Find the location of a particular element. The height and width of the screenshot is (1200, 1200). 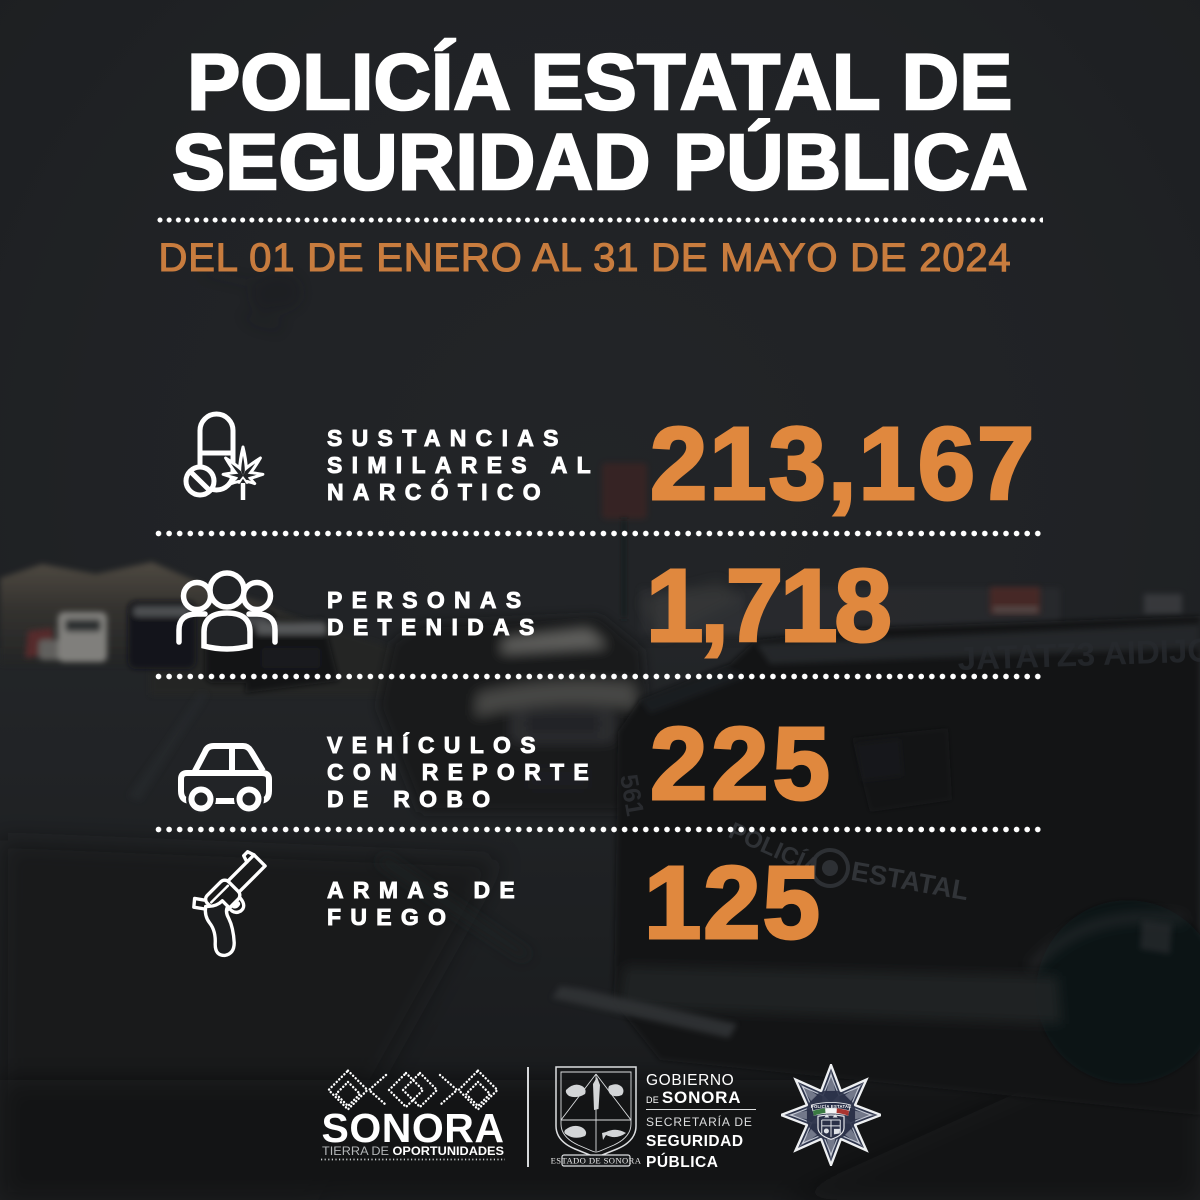

svg-text: ESTADO DE SONORA is located at coordinates (596, 1161).